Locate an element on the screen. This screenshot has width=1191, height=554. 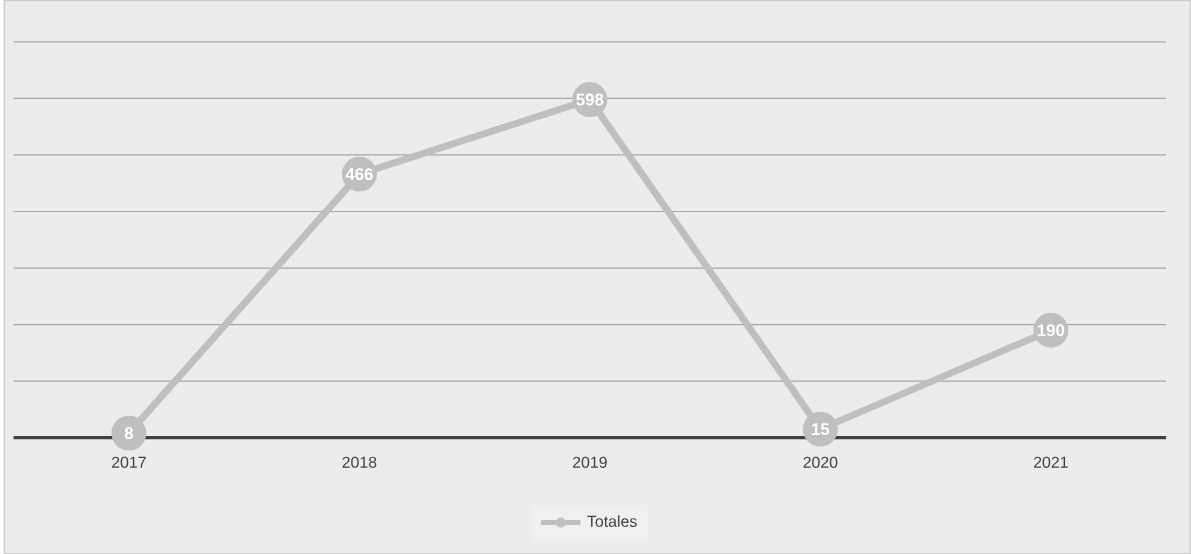
data-label: 190 is located at coordinates (1051, 330).